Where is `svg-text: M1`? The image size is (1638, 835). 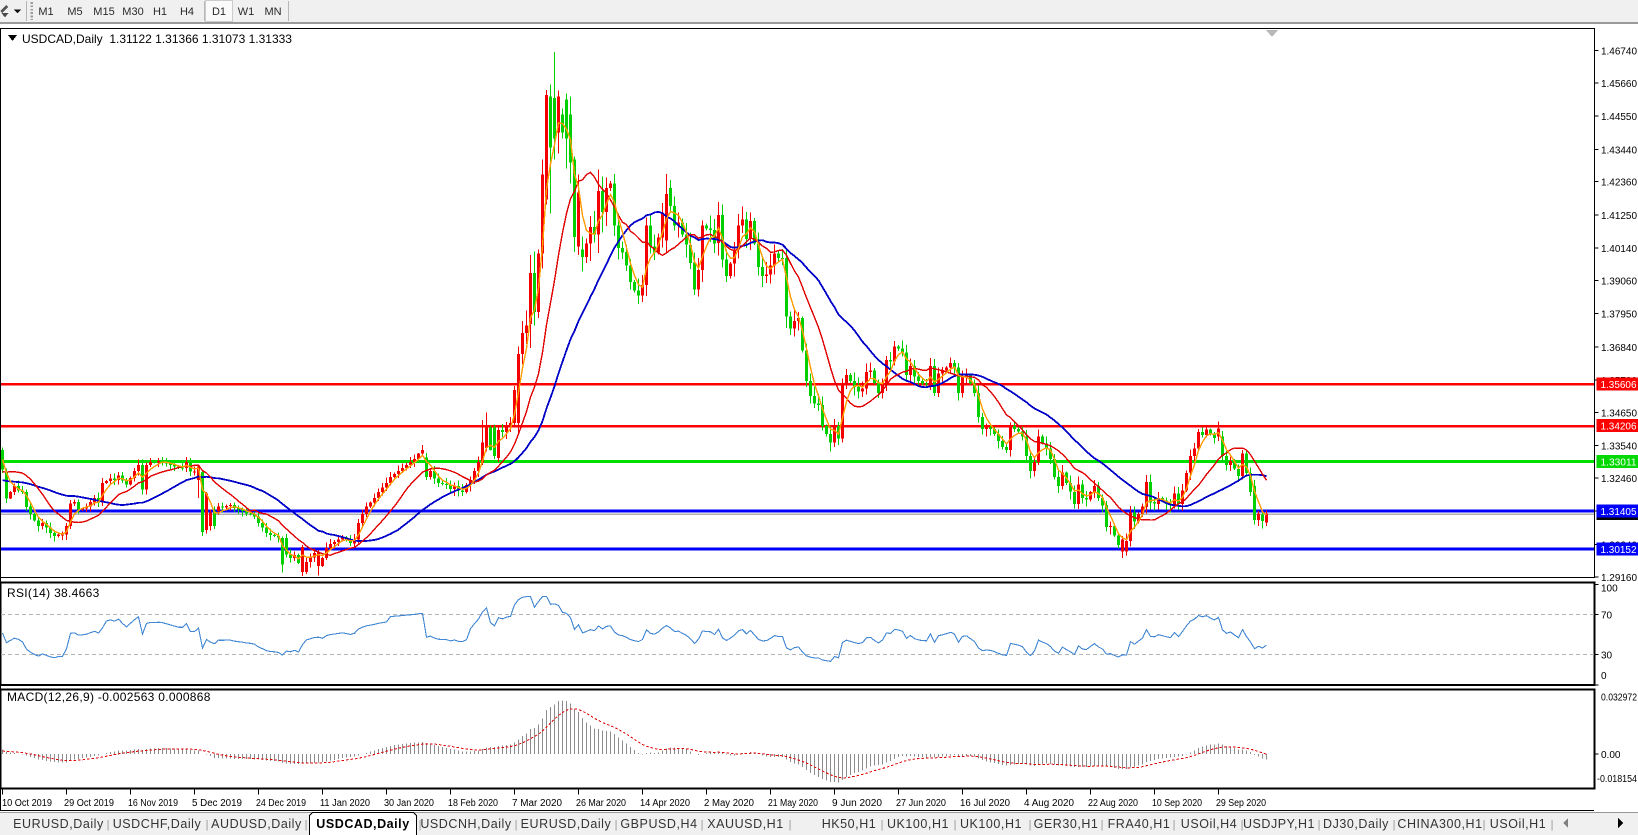 svg-text: M1 is located at coordinates (45, 12).